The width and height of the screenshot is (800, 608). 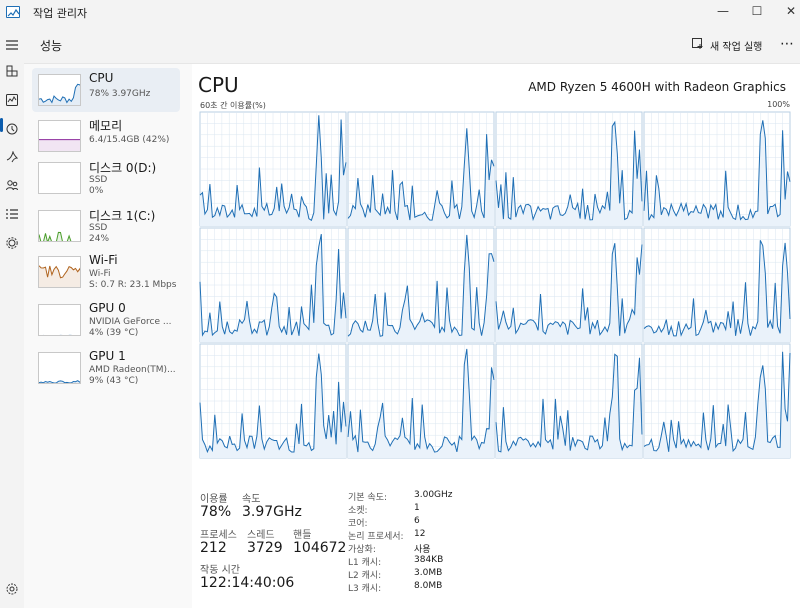 I want to click on thread-label: 스레드, so click(x=261, y=535).